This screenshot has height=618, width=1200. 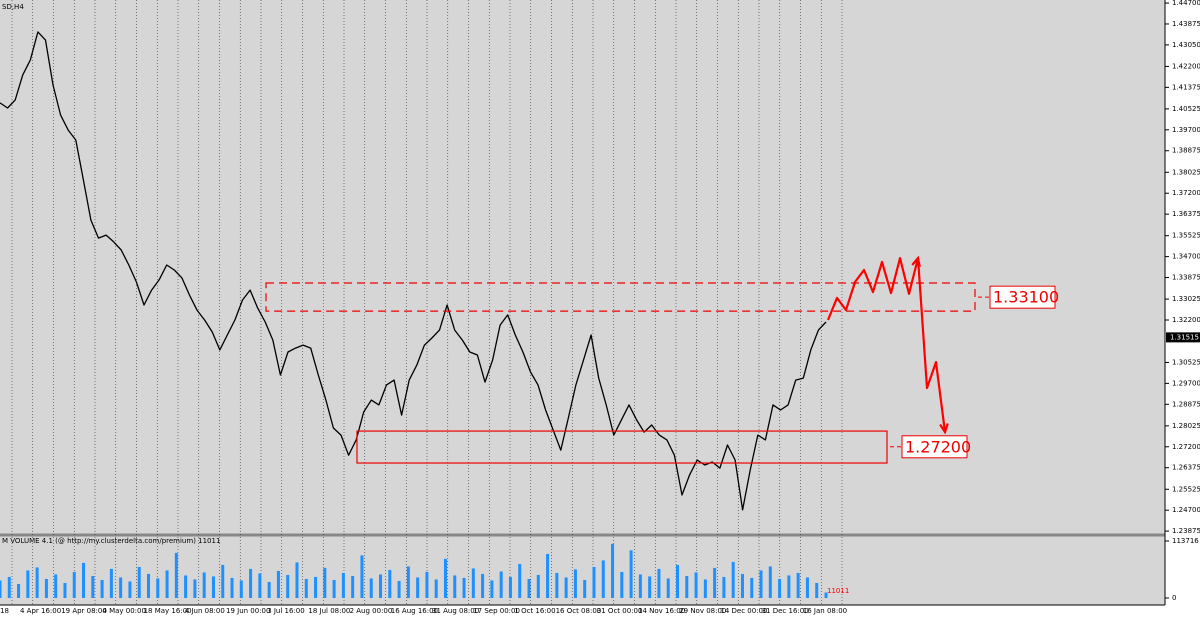 What do you see at coordinates (1186, 278) in the screenshot?
I see `y-tick-label: 1.33875` at bounding box center [1186, 278].